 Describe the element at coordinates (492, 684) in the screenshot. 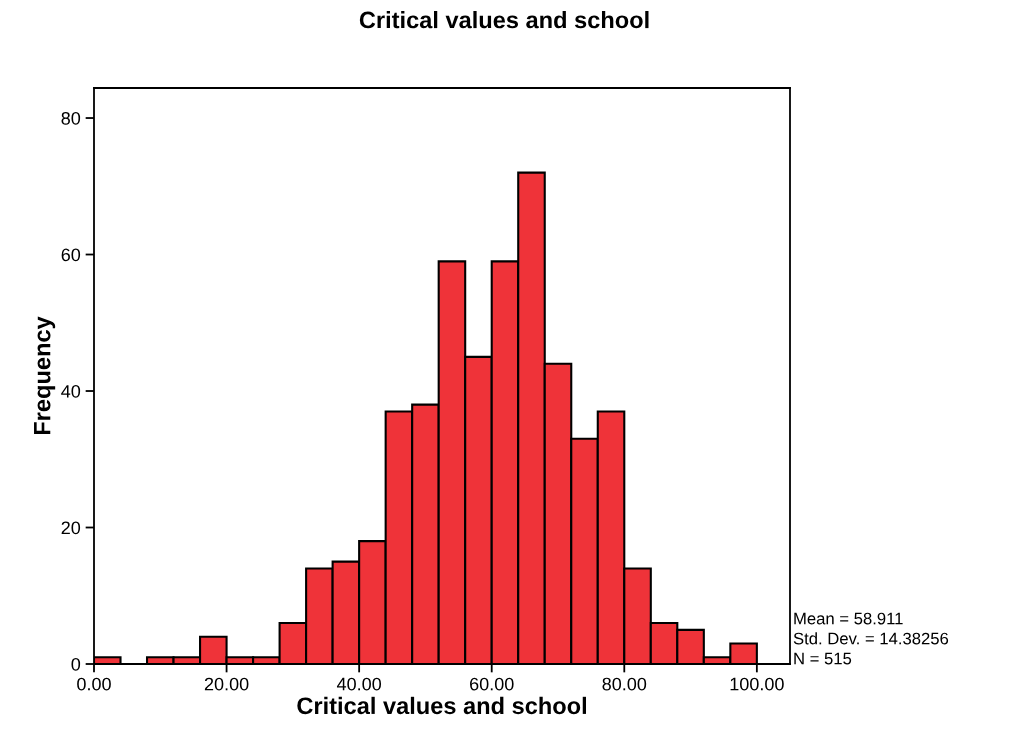

I see `x-tick-label: 60.00` at that location.